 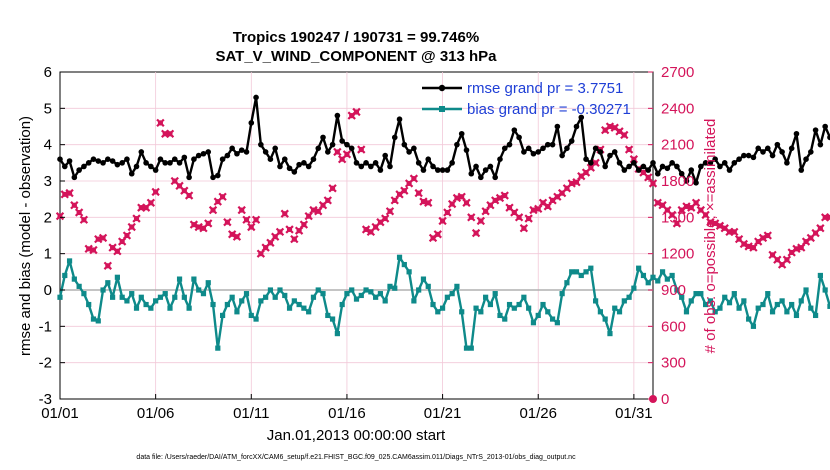 I want to click on tick-label-right: 1800, so click(x=677, y=181).